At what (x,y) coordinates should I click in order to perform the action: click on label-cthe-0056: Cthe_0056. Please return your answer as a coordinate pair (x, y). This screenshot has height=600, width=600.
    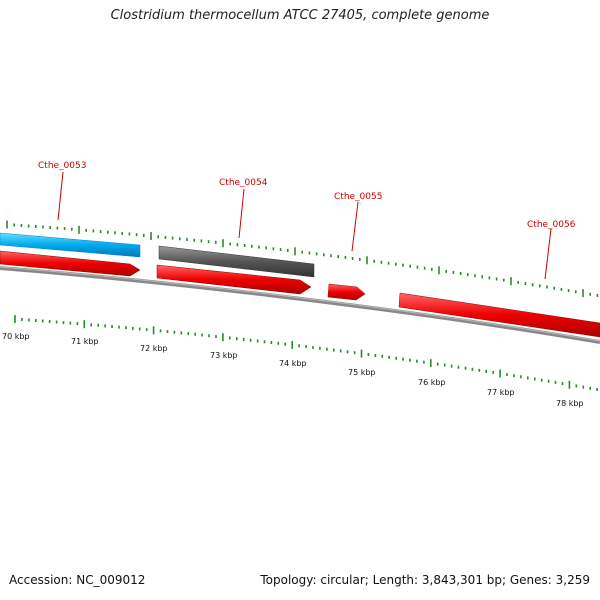
    Looking at the image, I should click on (551, 225).